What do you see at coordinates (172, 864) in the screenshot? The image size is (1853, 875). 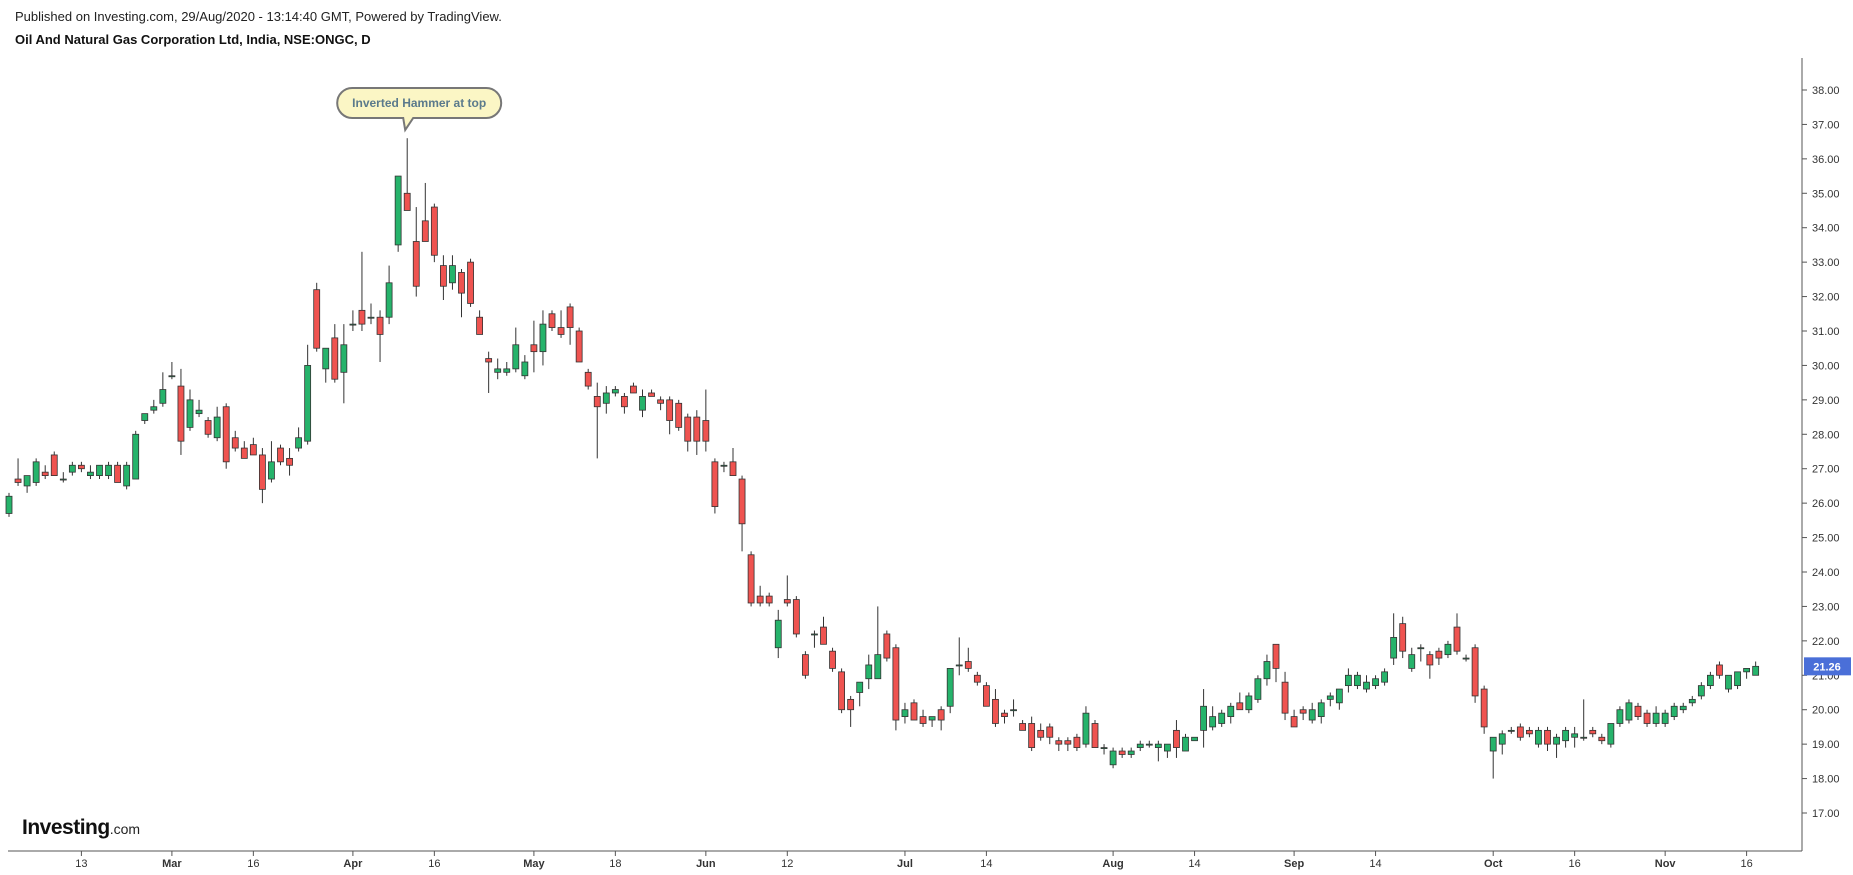 I see `time-tick-label: Mar` at bounding box center [172, 864].